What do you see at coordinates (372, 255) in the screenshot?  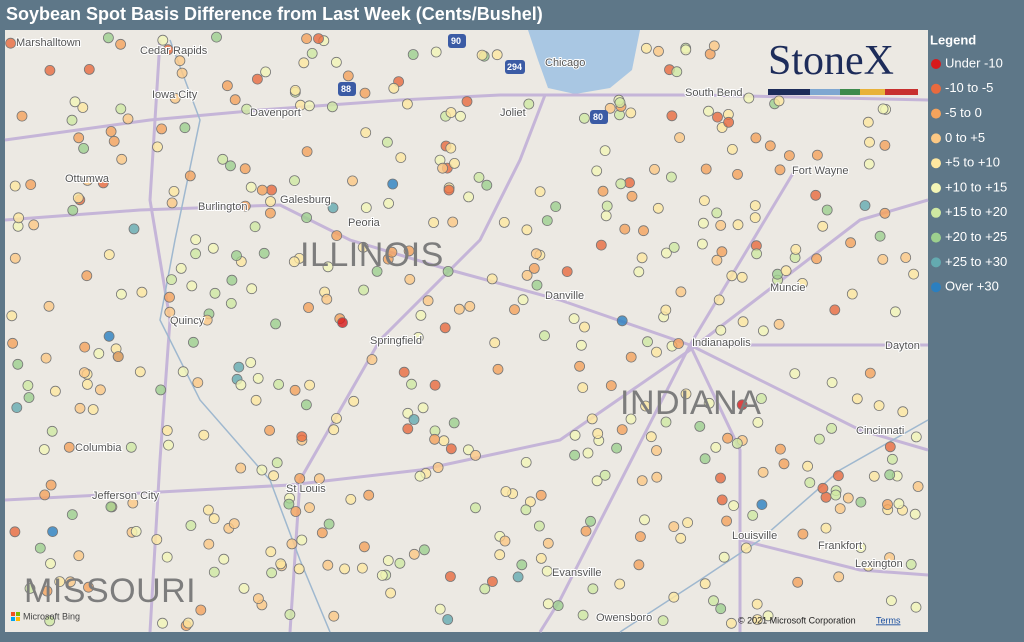 I see `state-label: ILLINOIS` at bounding box center [372, 255].